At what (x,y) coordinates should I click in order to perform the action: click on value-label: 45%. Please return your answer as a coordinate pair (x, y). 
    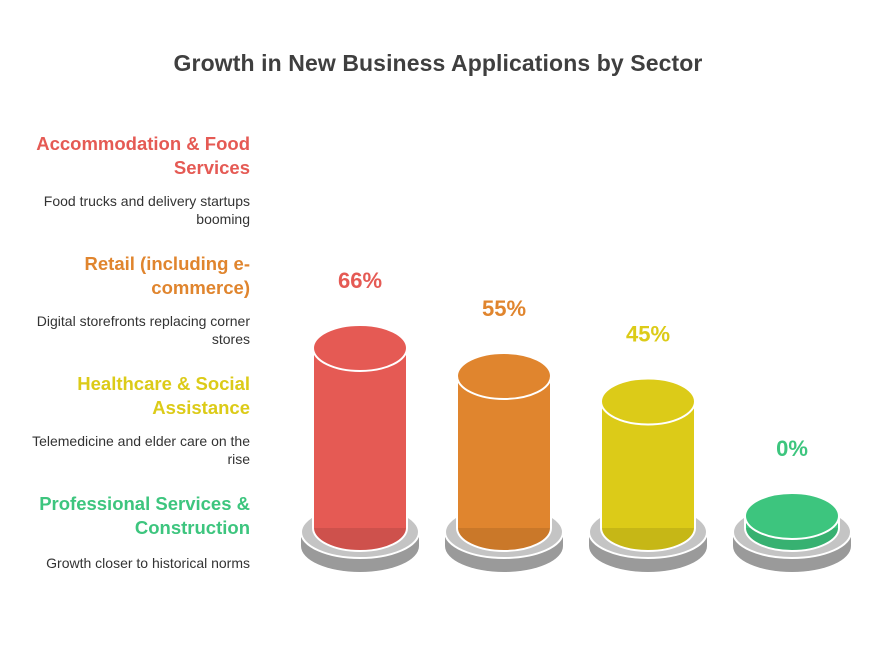
    Looking at the image, I should click on (648, 333).